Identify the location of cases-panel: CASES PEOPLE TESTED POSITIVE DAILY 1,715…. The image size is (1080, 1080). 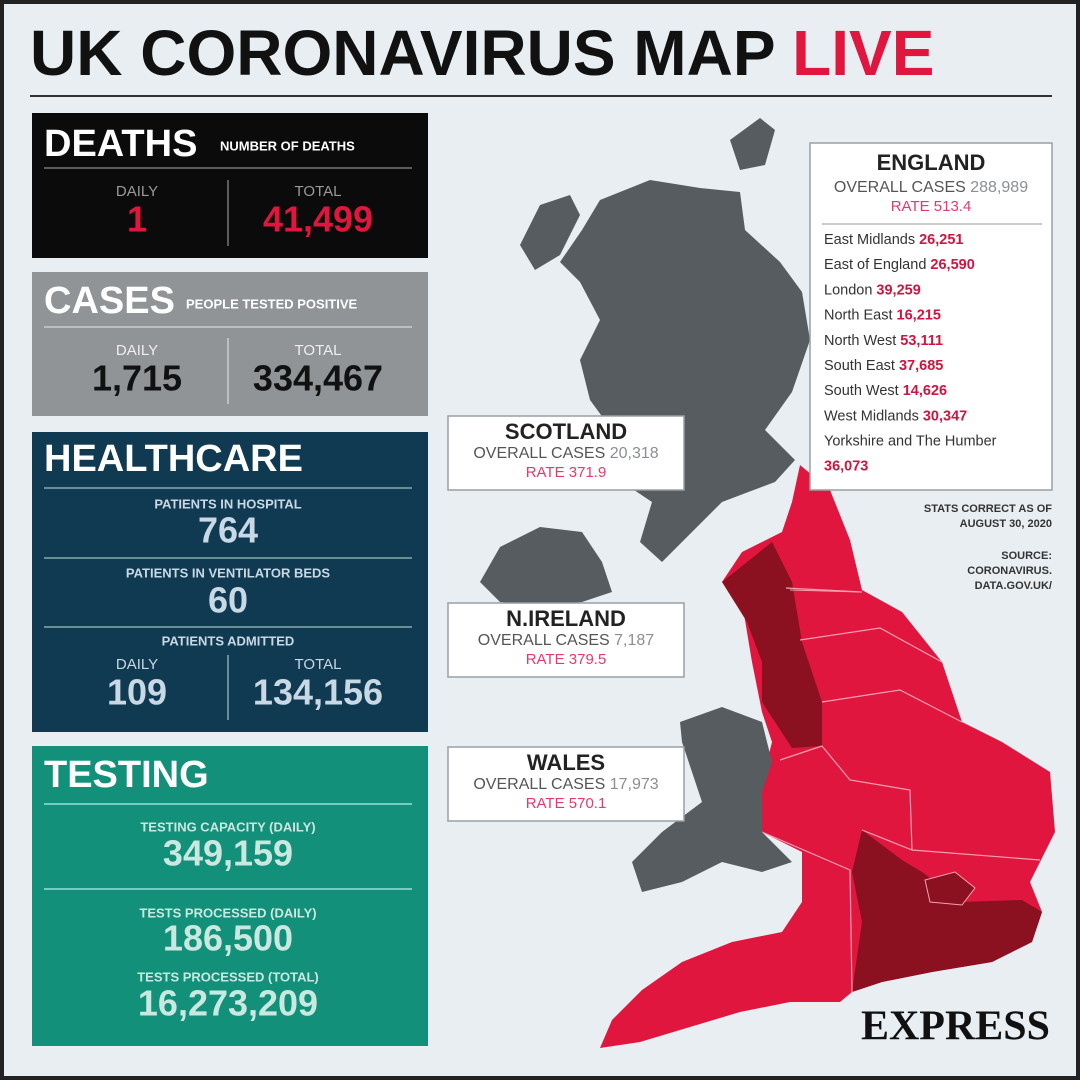
(230, 344).